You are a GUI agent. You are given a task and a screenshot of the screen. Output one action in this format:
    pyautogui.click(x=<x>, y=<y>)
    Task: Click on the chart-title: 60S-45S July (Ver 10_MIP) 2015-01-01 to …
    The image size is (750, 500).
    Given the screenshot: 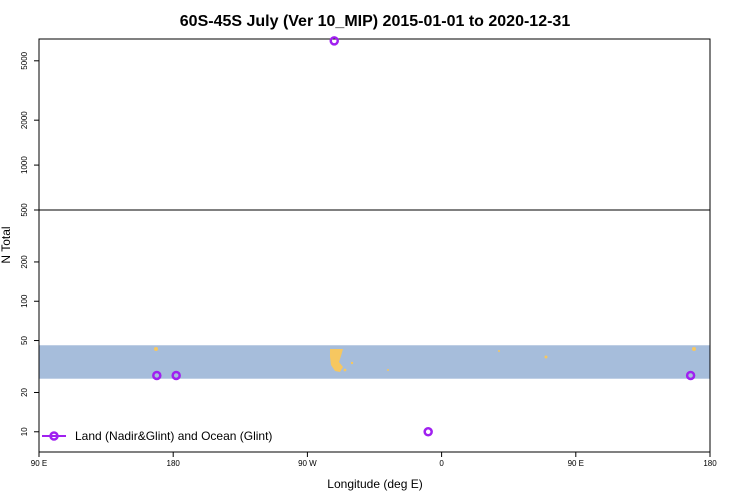 What is the action you would take?
    pyautogui.click(x=375, y=21)
    